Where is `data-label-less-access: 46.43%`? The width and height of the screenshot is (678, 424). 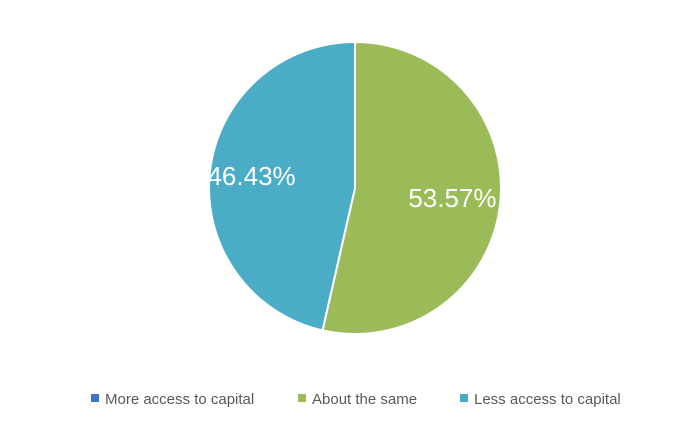
data-label-less-access: 46.43% is located at coordinates (251, 176).